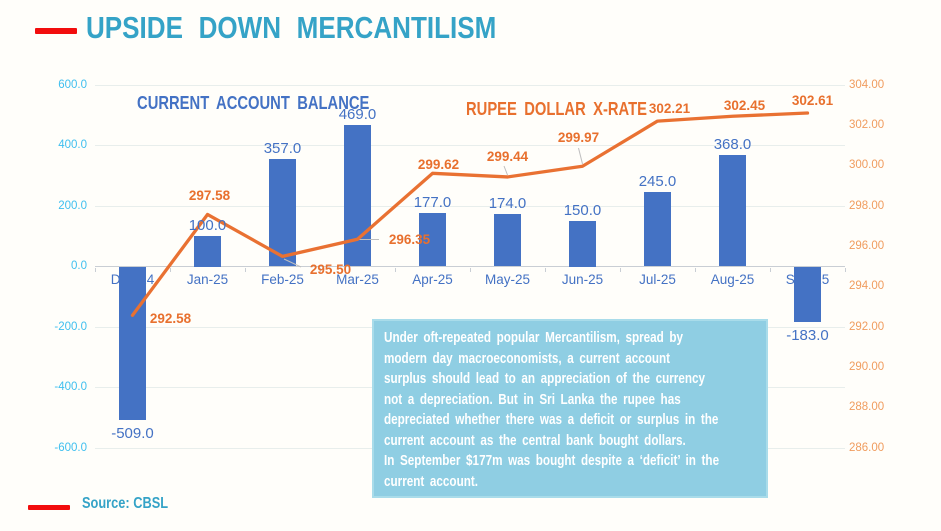 The width and height of the screenshot is (941, 531). What do you see at coordinates (209, 196) in the screenshot?
I see `line-value-label: 297.58` at bounding box center [209, 196].